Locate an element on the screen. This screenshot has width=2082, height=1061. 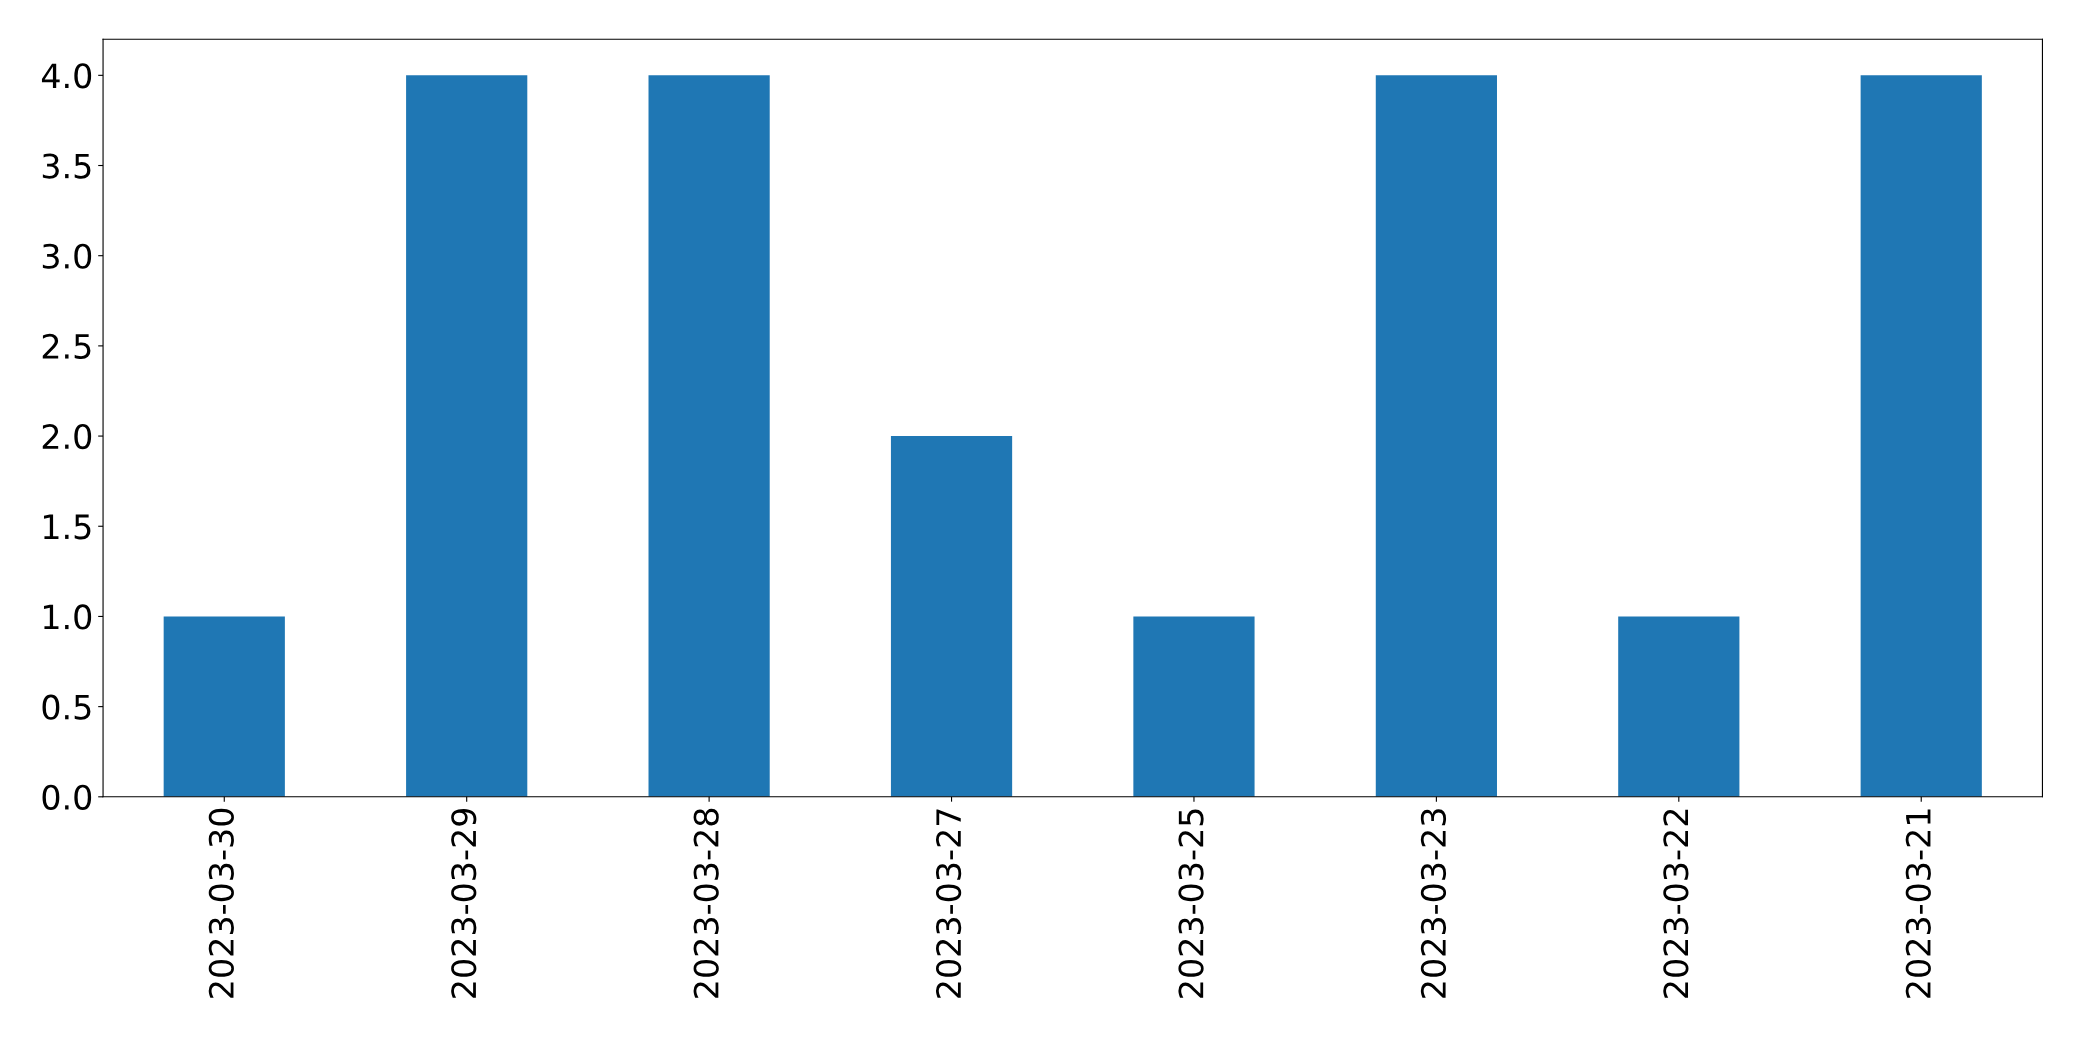
x-tick-label: 2023-03-30 is located at coordinates (221, 903).